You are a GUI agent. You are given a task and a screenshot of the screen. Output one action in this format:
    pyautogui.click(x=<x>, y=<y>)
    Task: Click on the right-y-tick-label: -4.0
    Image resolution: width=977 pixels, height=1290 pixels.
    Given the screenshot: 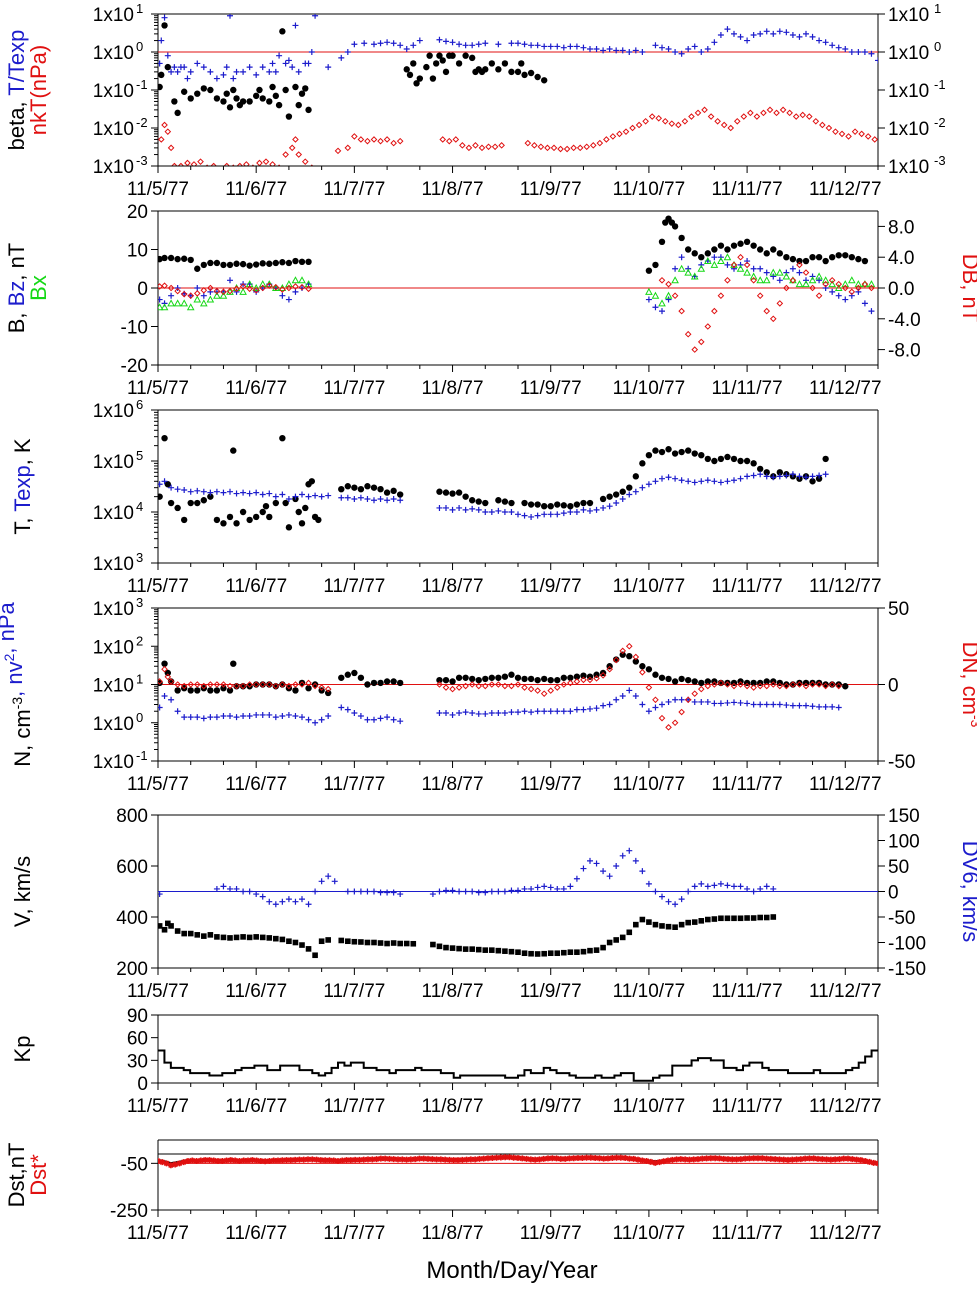 What is the action you would take?
    pyautogui.click(x=904, y=320)
    